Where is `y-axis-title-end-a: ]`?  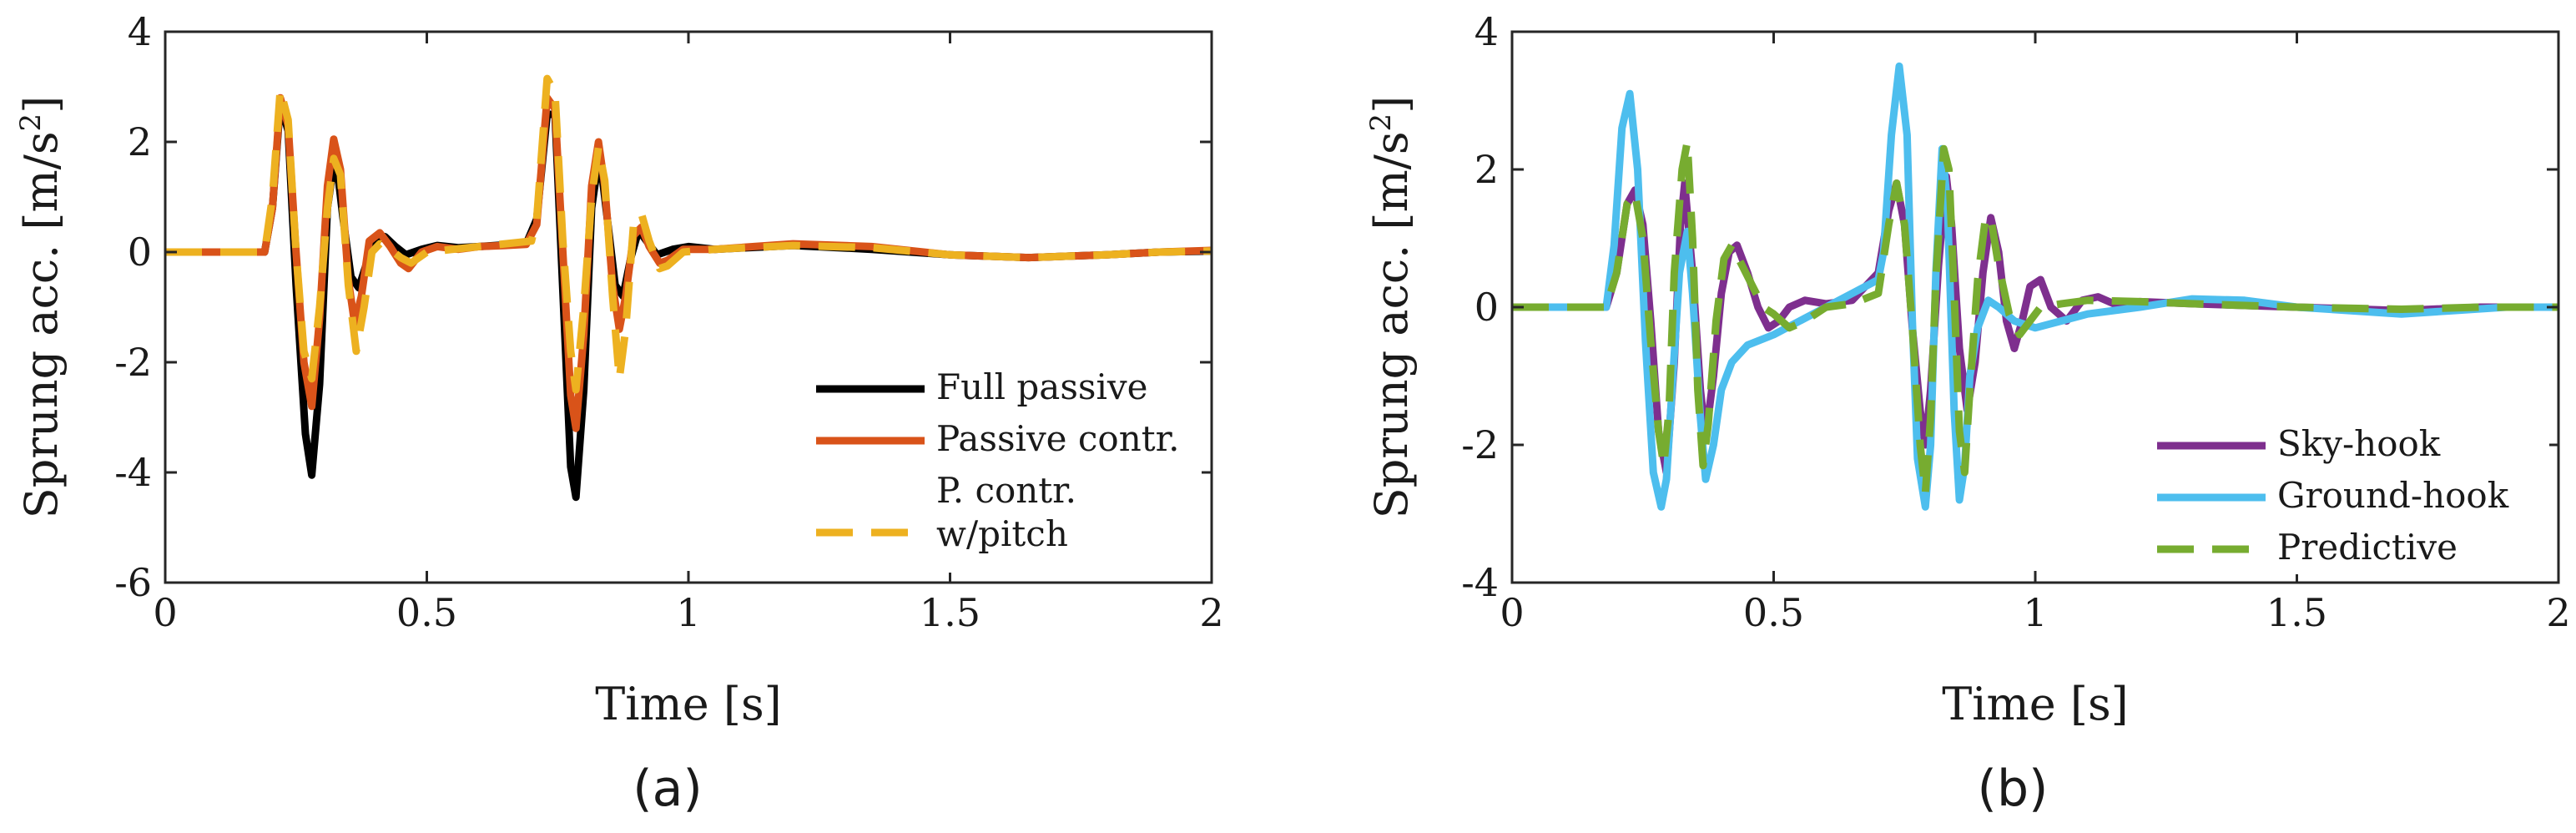
y-axis-title-end-a: ] is located at coordinates (41, 105).